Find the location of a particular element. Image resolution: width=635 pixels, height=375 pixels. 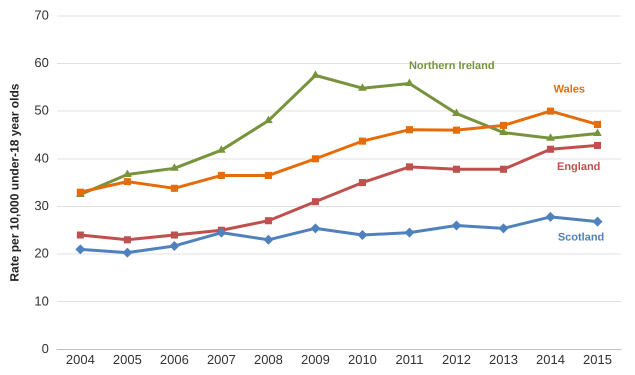

series-label: Wales is located at coordinates (569, 90).